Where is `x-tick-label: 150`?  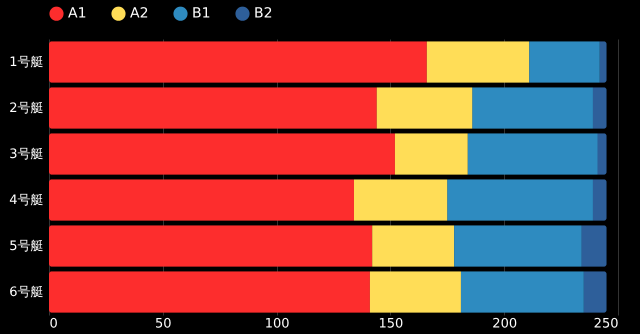
x-tick-label: 150 is located at coordinates (391, 324).